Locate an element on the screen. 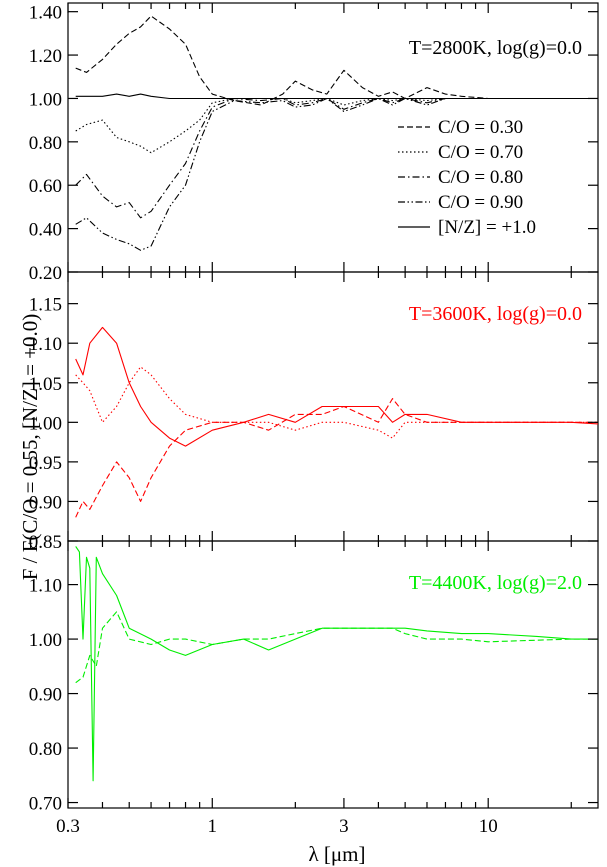 The height and width of the screenshot is (867, 607). y-tick-label: 0.40 is located at coordinates (45, 230).